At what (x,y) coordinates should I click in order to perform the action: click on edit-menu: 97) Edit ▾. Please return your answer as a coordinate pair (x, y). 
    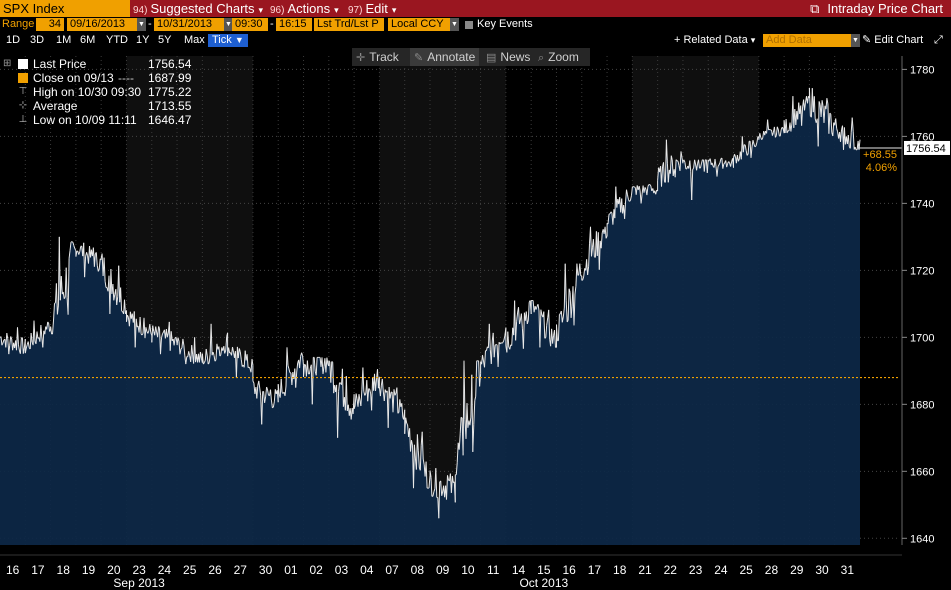
    Looking at the image, I should click on (372, 8).